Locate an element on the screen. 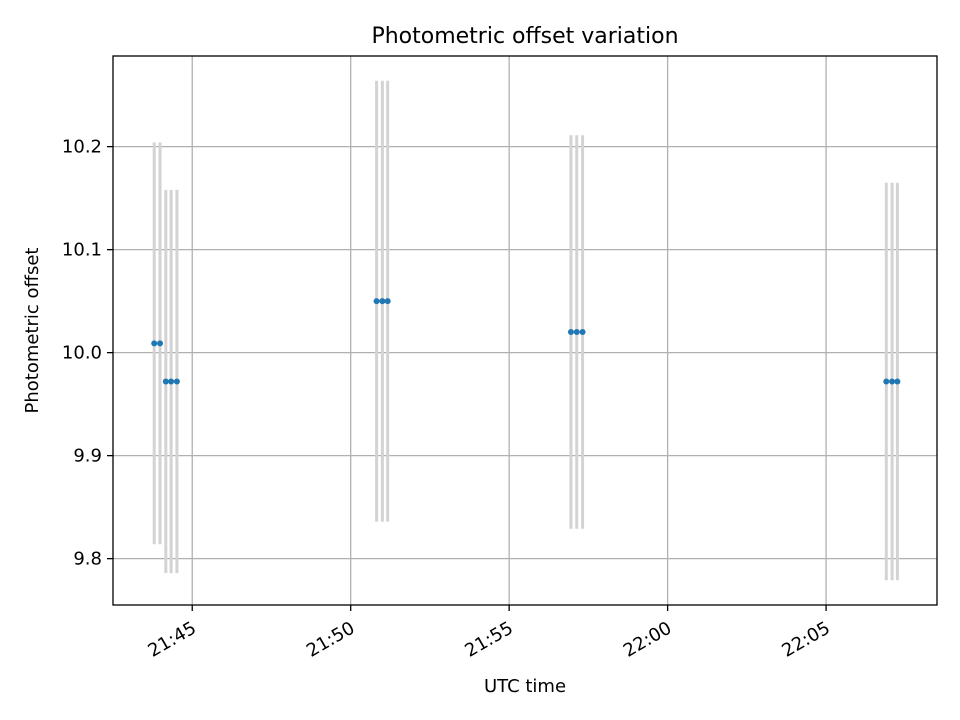 Image resolution: width=960 pixels, height=720 pixels. y-tick-label: 10.0 is located at coordinates (82, 353).